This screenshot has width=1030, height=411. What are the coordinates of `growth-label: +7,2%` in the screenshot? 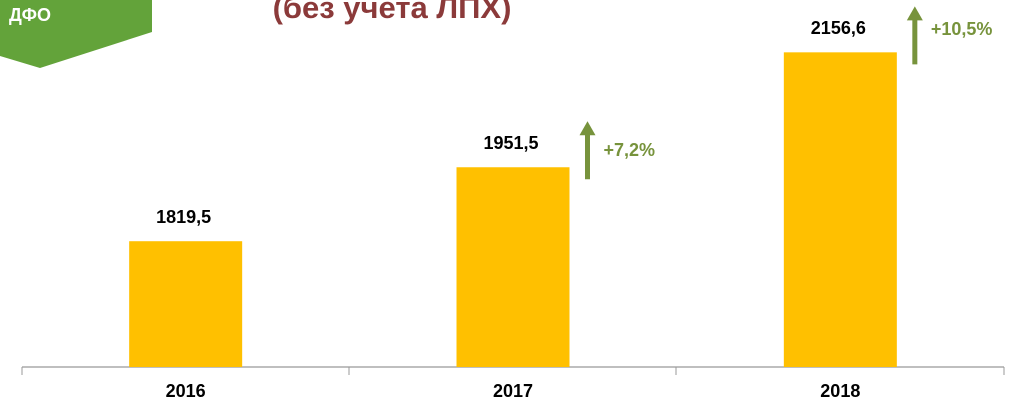 It's located at (630, 150).